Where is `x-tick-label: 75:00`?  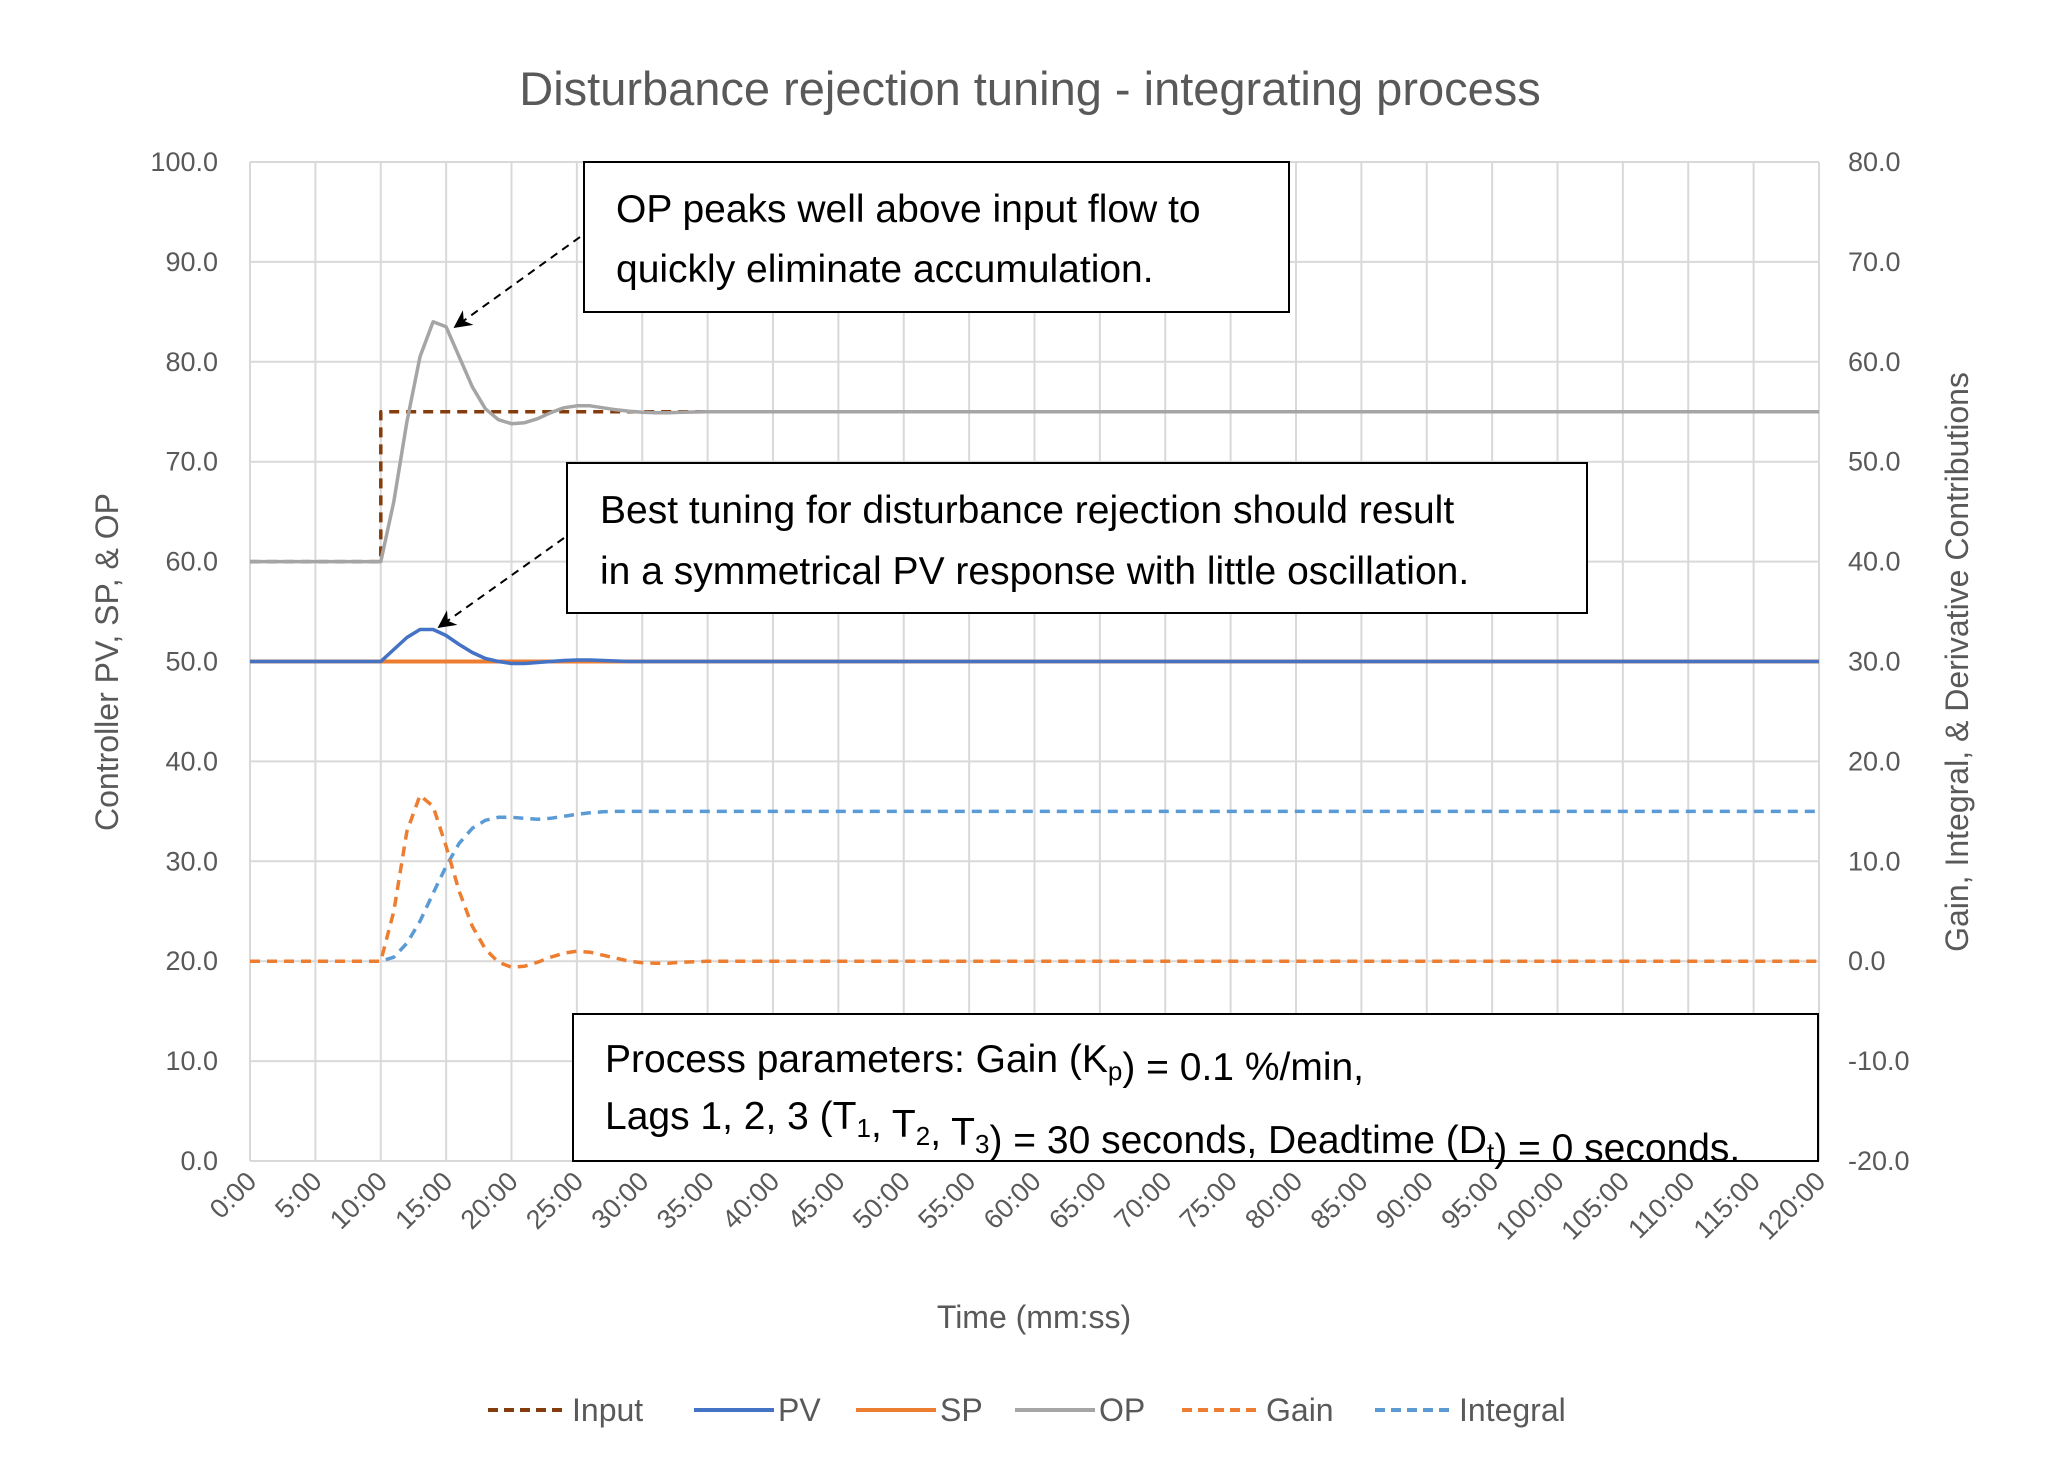 x-tick-label: 75:00 is located at coordinates (1208, 1200).